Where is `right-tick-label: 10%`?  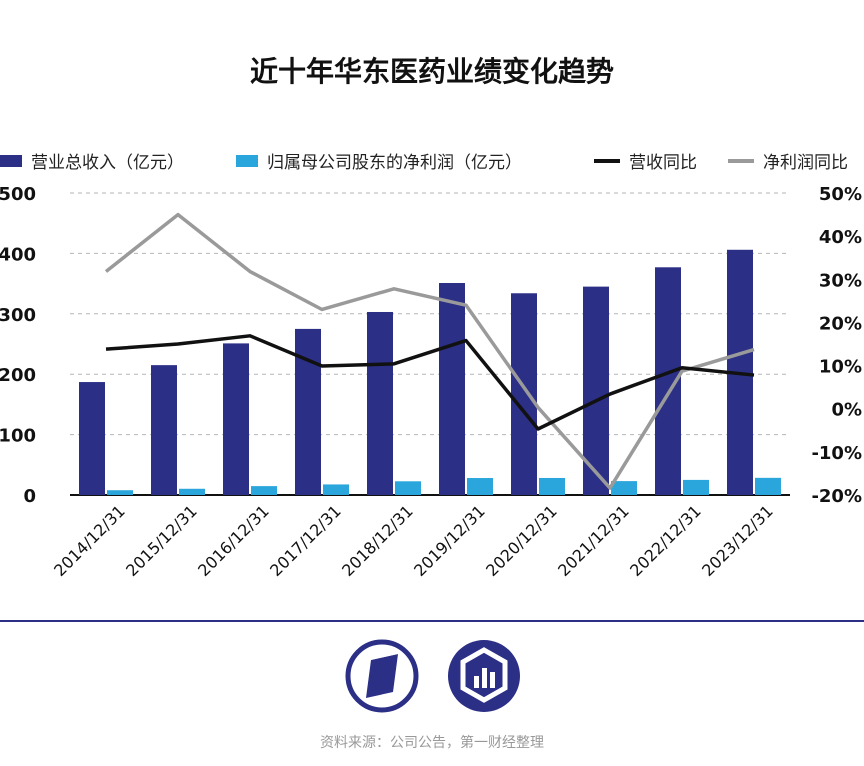 right-tick-label: 10% is located at coordinates (840, 367).